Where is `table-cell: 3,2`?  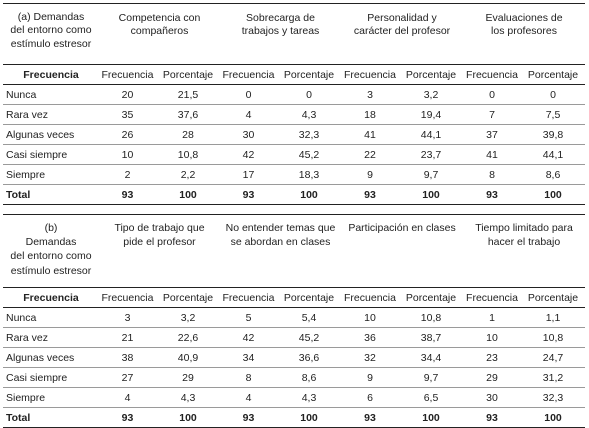
table-cell: 3,2 is located at coordinates (188, 317).